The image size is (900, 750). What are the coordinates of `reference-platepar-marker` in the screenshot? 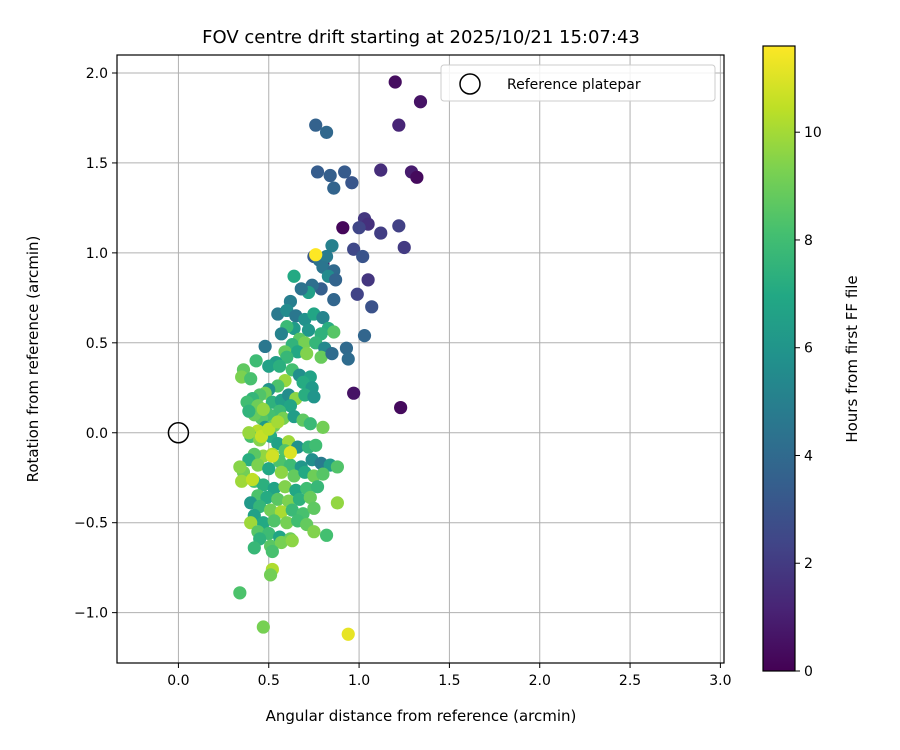 It's located at (178, 433).